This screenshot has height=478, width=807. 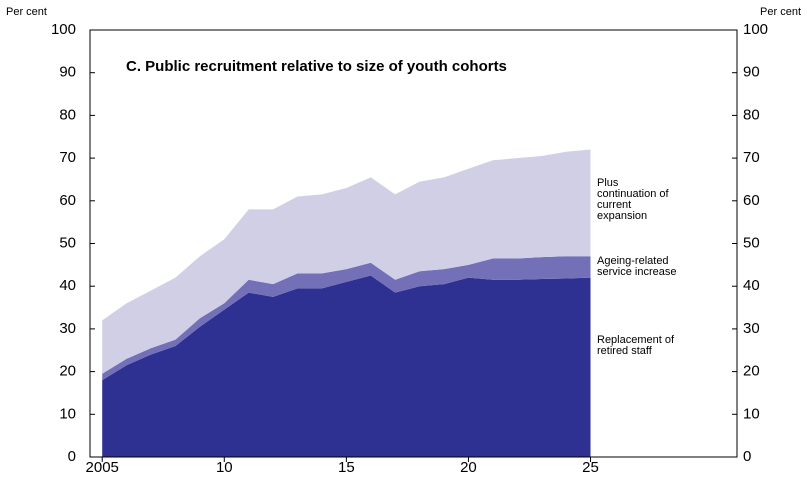 I want to click on x-tick-label: 15, so click(x=346, y=467).